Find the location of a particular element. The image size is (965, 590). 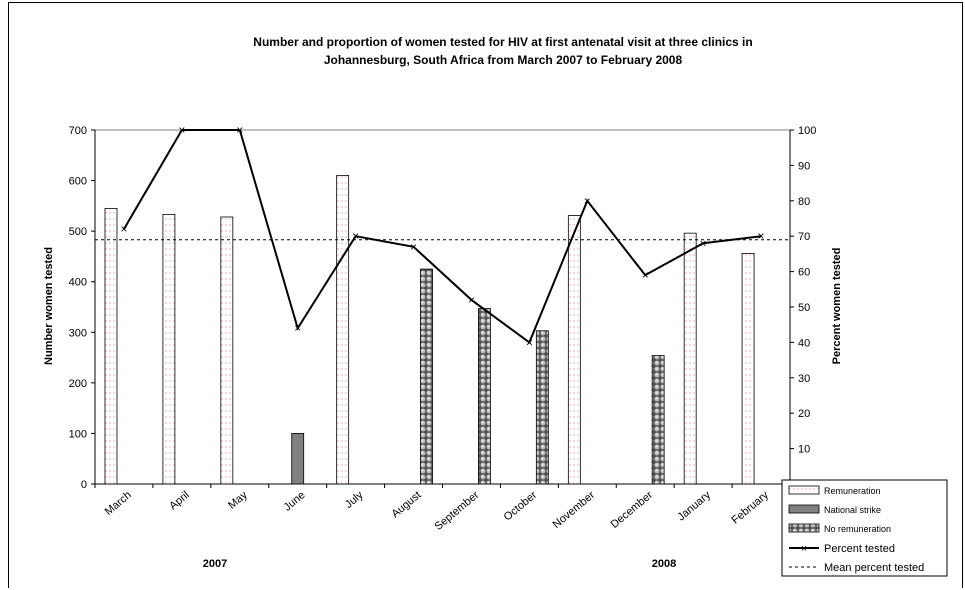

x-tick-label: October is located at coordinates (521, 506).